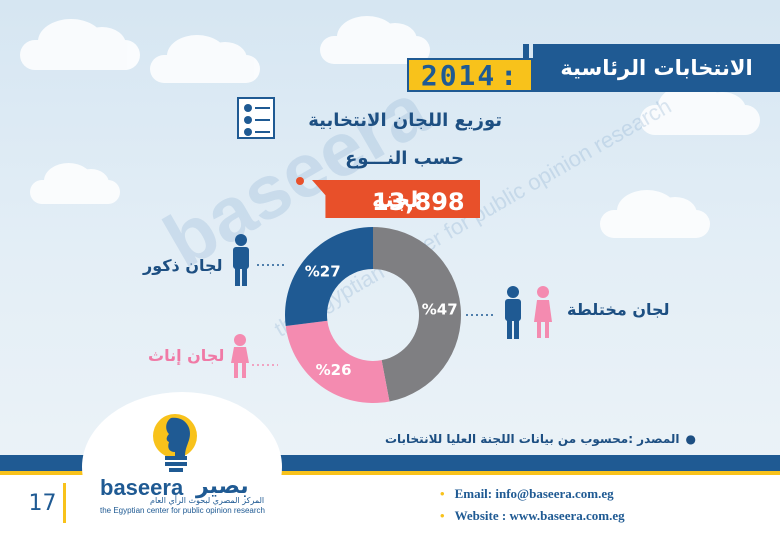  I want to click on total-unit: لجنه, so click(395, 200).